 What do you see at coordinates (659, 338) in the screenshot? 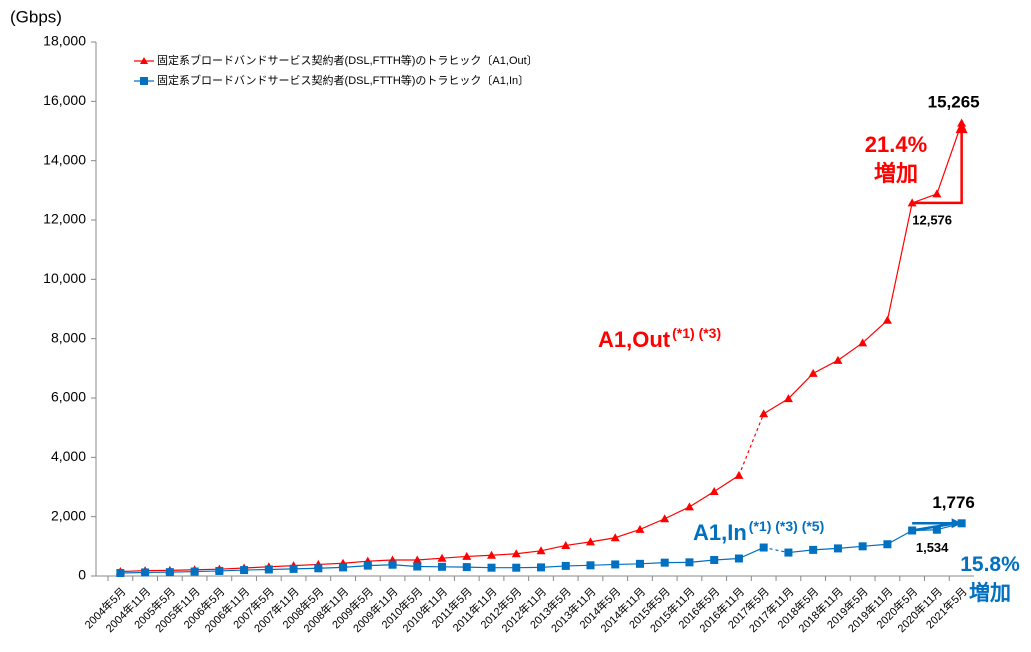
I see `annotation: A1,Out (*1) (*3)` at bounding box center [659, 338].